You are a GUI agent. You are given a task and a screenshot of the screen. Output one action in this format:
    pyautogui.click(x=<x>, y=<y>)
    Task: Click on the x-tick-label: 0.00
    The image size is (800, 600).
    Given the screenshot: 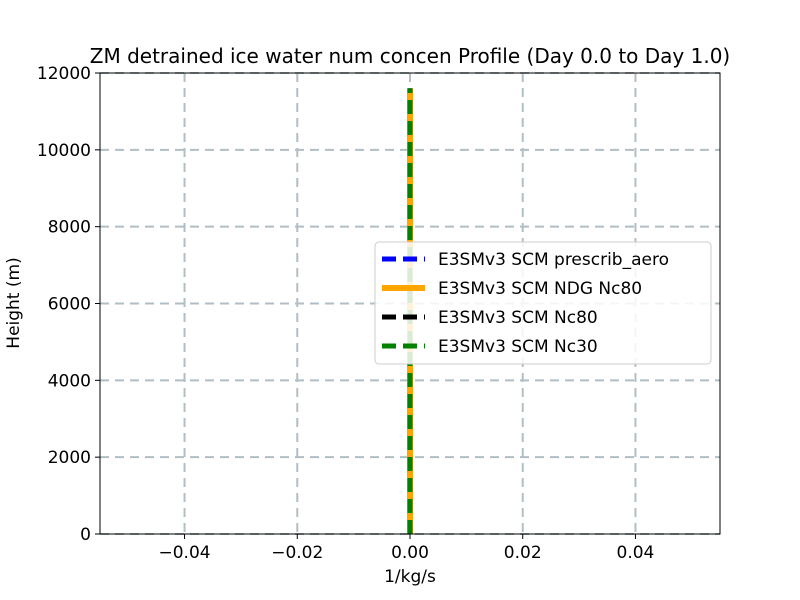 What is the action you would take?
    pyautogui.click(x=410, y=553)
    